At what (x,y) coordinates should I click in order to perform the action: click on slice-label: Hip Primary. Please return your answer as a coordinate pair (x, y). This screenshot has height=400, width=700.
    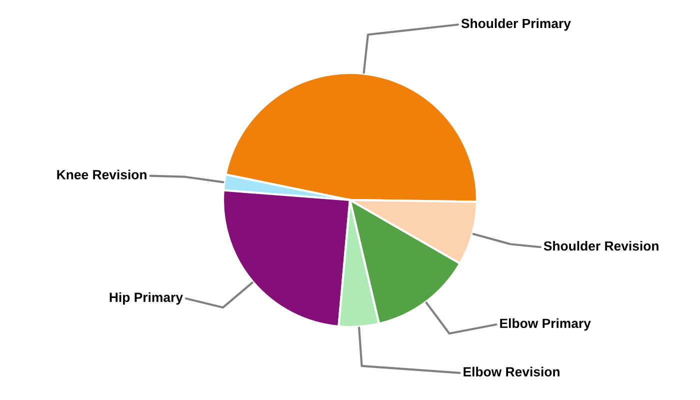
    Looking at the image, I should click on (146, 298).